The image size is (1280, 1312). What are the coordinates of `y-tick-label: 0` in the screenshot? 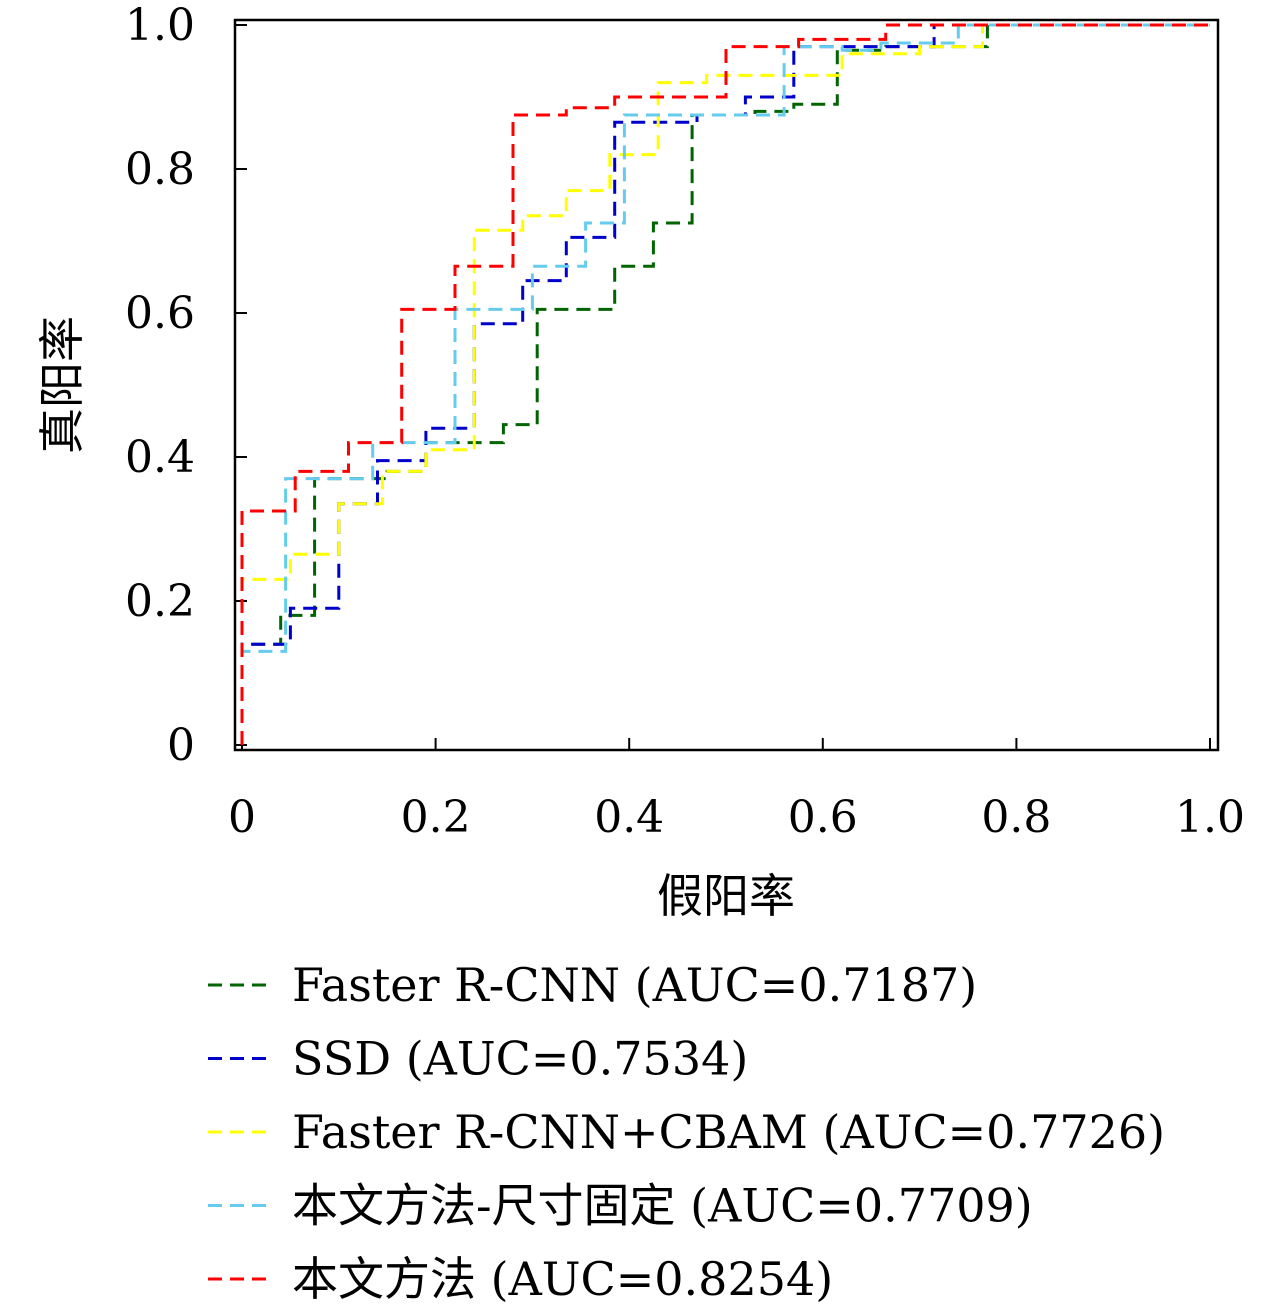 It's located at (181, 745).